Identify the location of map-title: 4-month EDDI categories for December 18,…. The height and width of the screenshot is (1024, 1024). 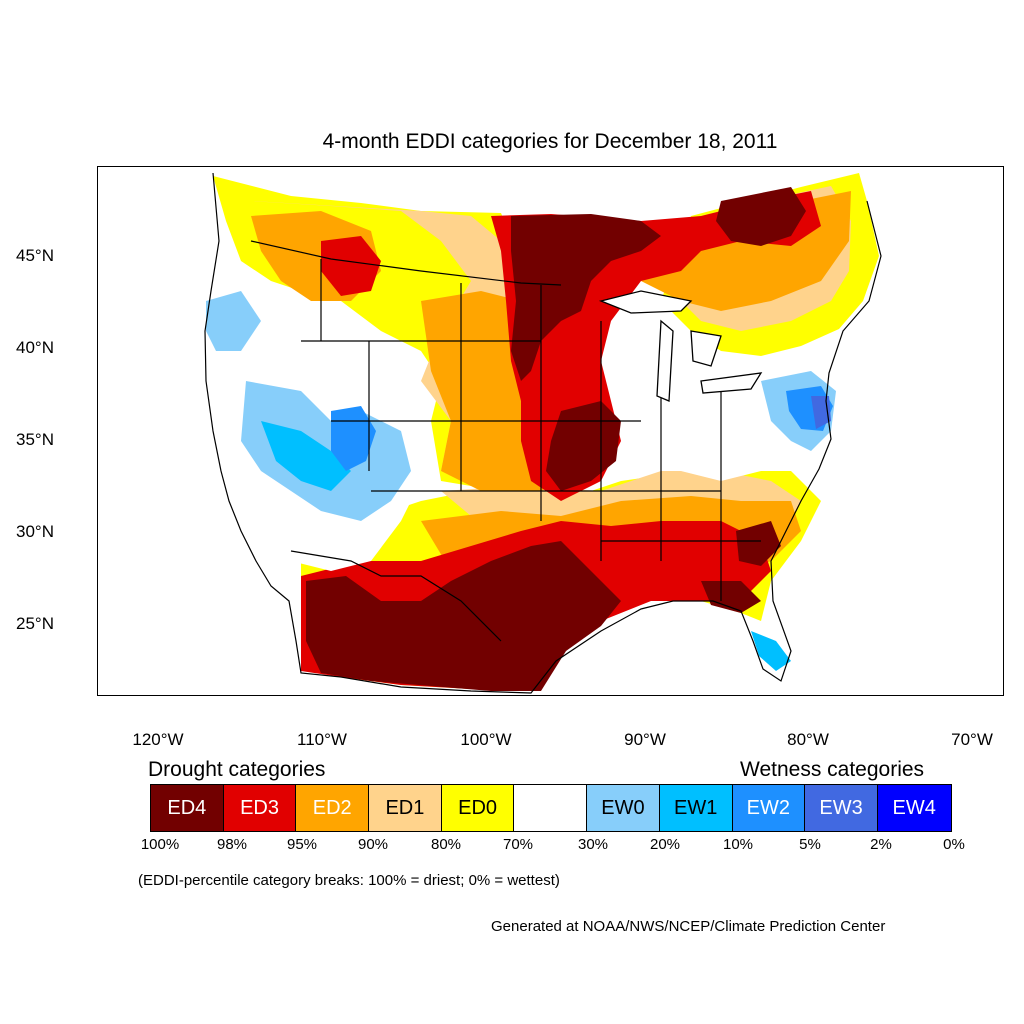
(550, 141).